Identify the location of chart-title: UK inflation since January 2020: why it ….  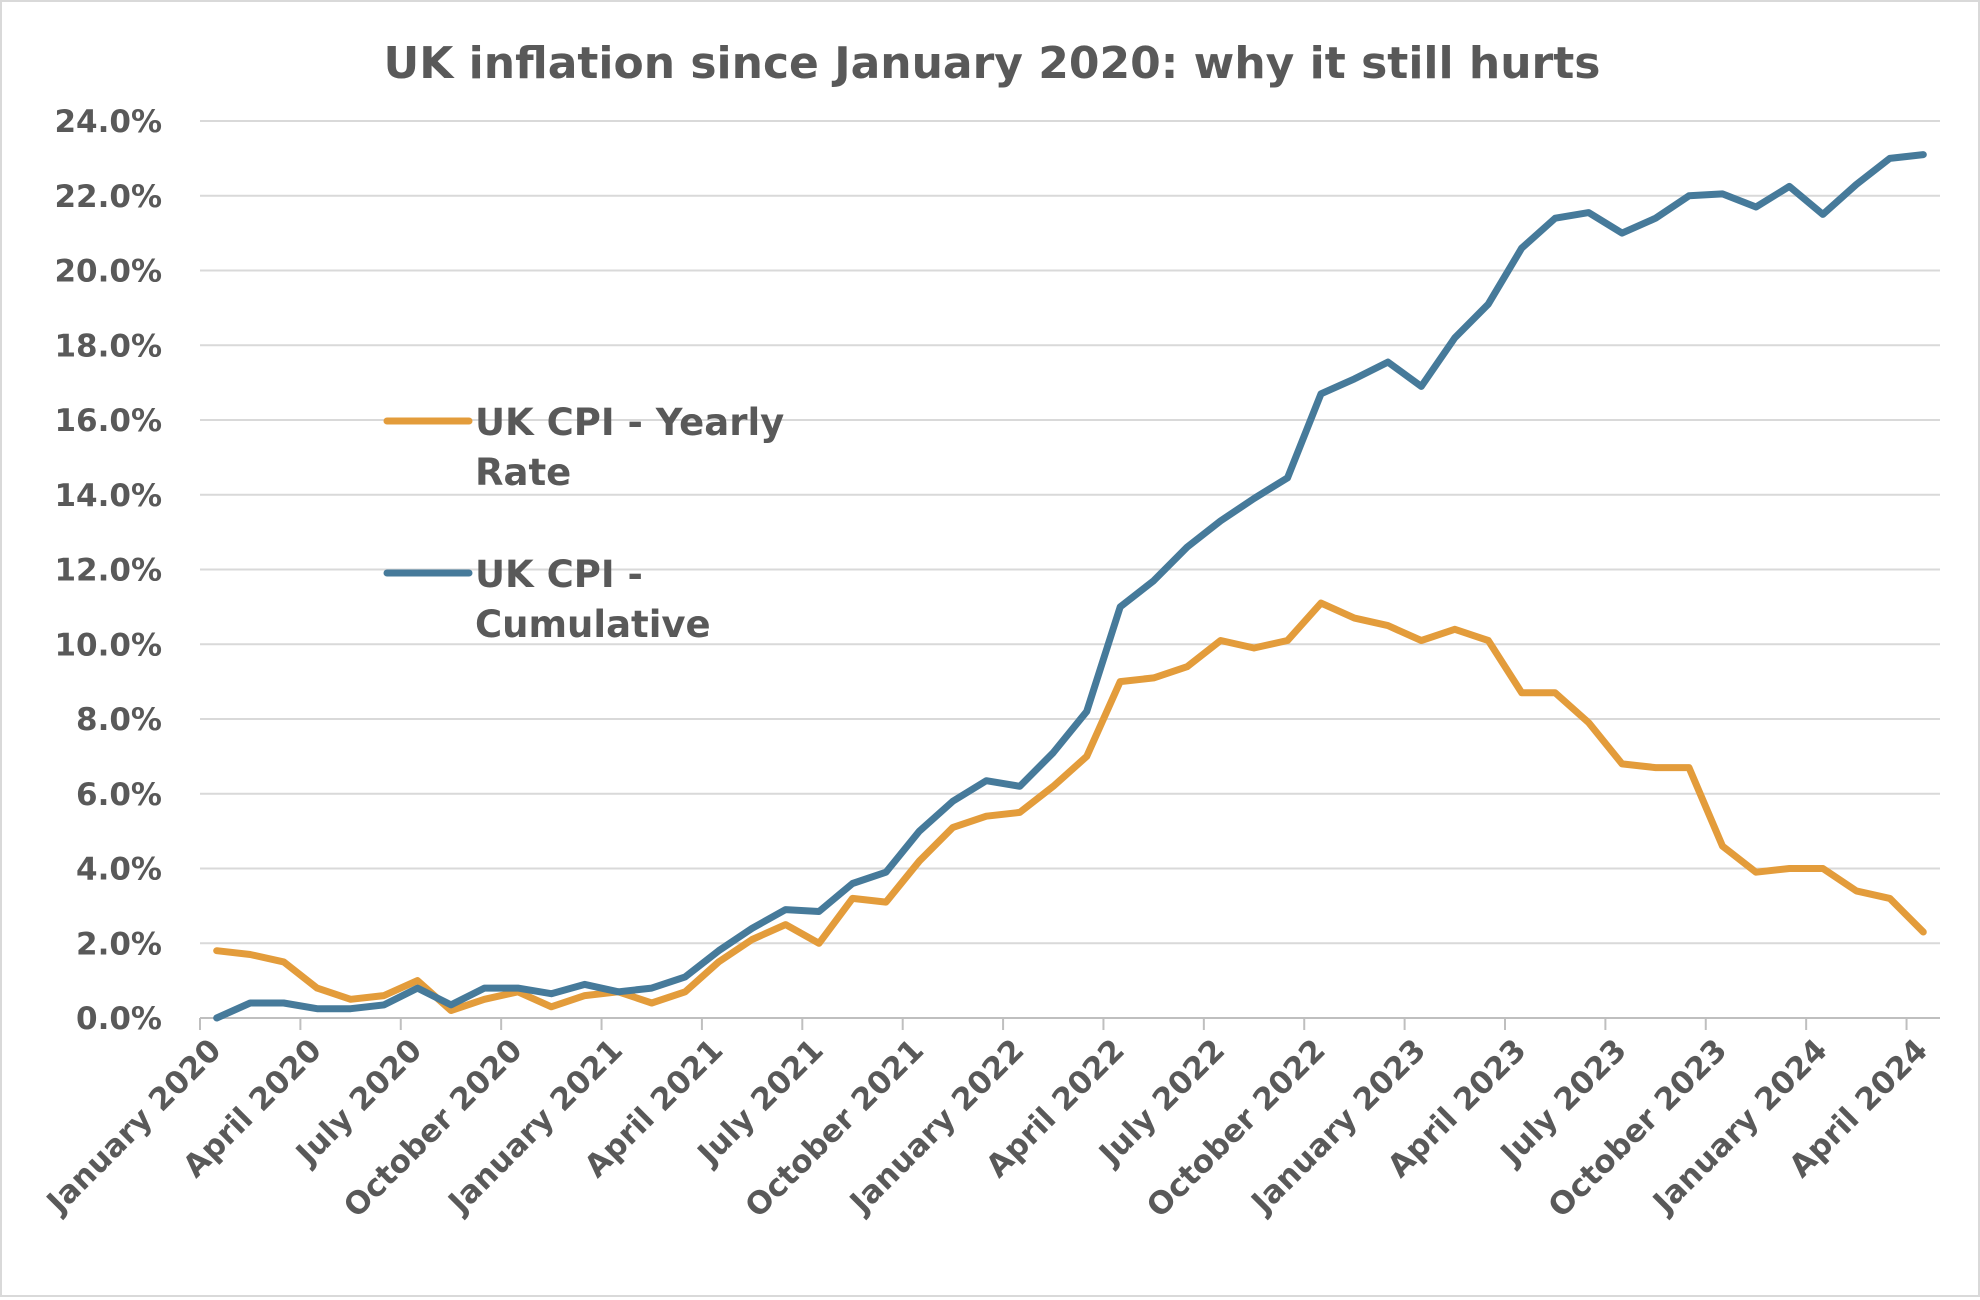
(992, 63).